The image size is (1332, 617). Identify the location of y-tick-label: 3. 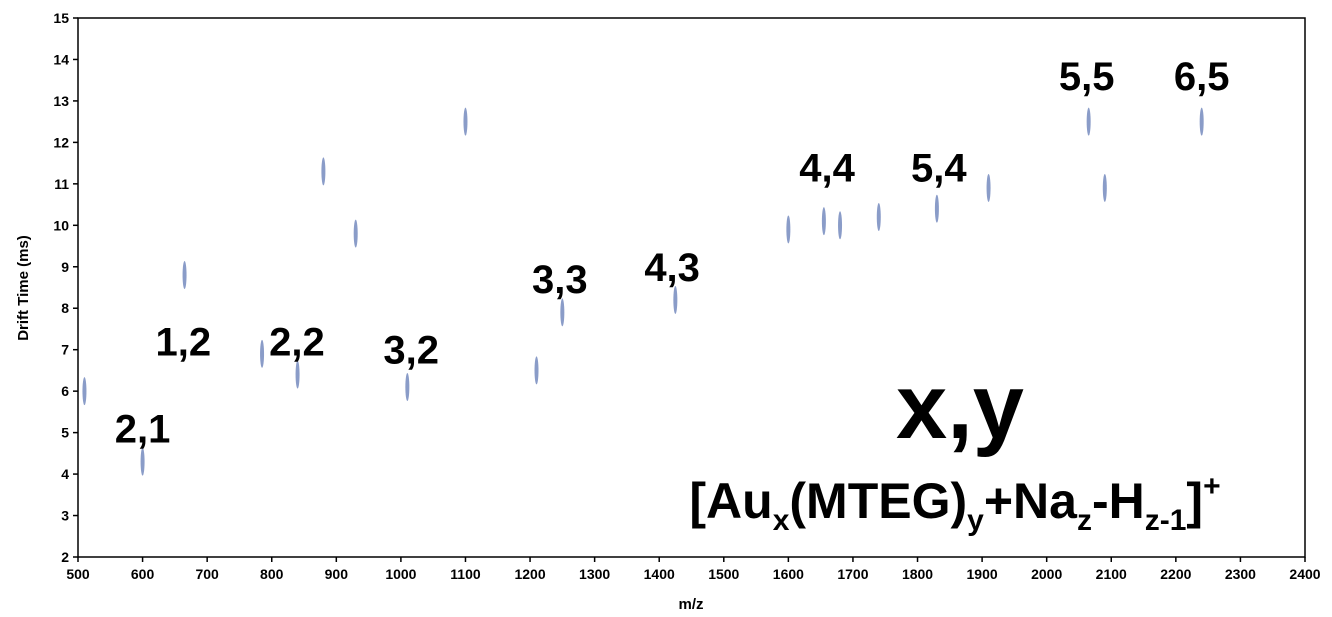
(65, 516).